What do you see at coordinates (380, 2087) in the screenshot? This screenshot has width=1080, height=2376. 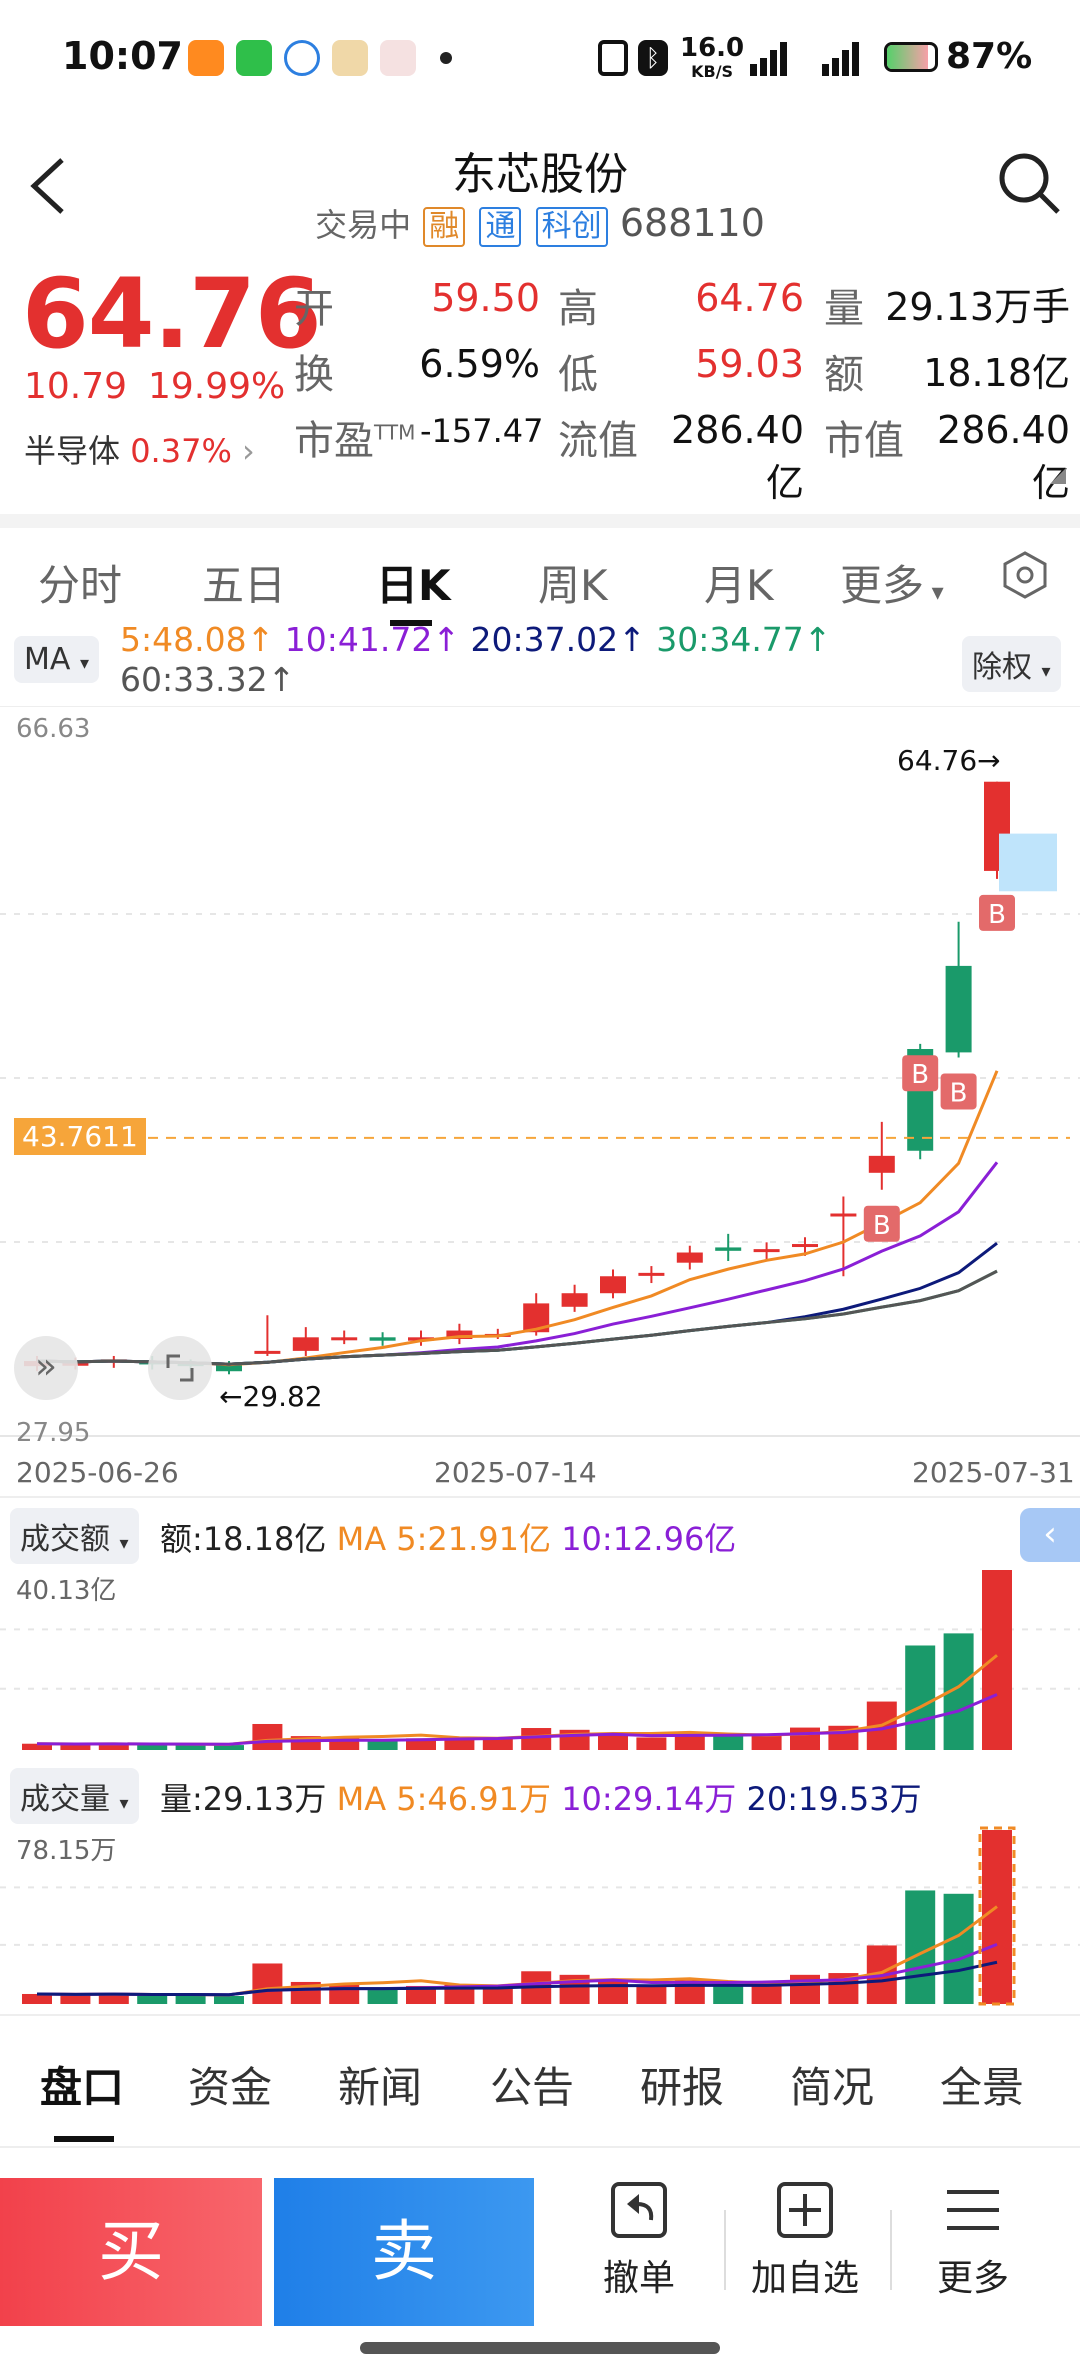 I see `tab-news: 新闻` at bounding box center [380, 2087].